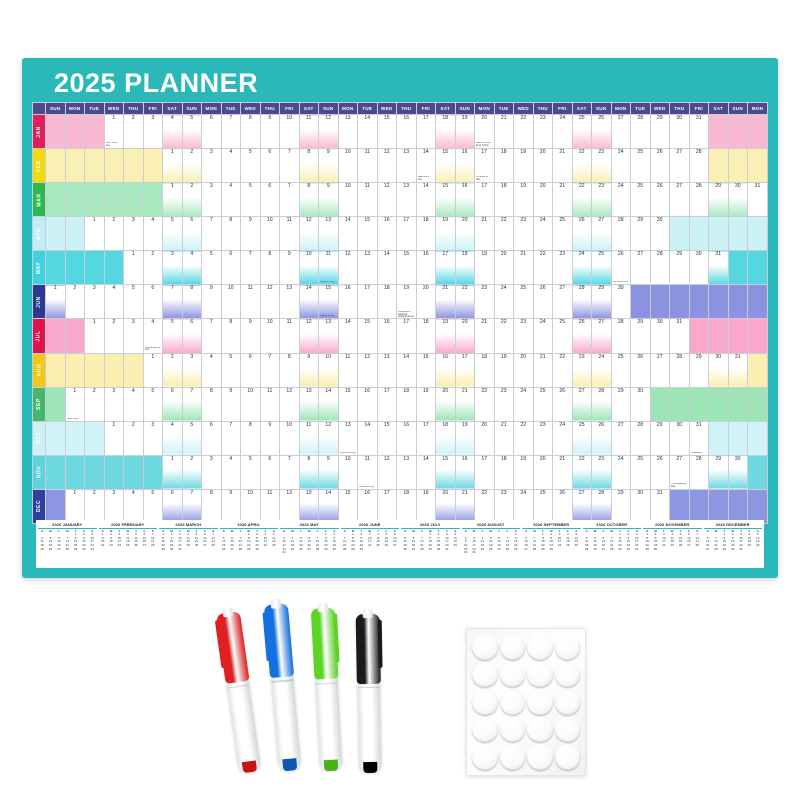 The width and height of the screenshot is (800, 800). I want to click on day-cell-feb-18: 18, so click(503, 166).